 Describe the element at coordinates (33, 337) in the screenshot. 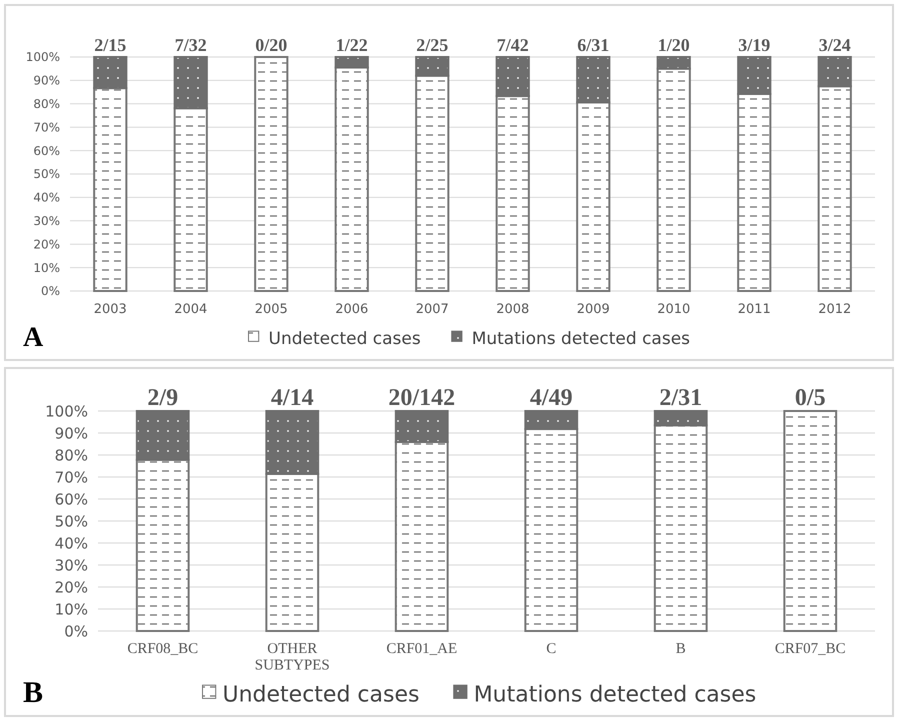

I see `text: A` at that location.